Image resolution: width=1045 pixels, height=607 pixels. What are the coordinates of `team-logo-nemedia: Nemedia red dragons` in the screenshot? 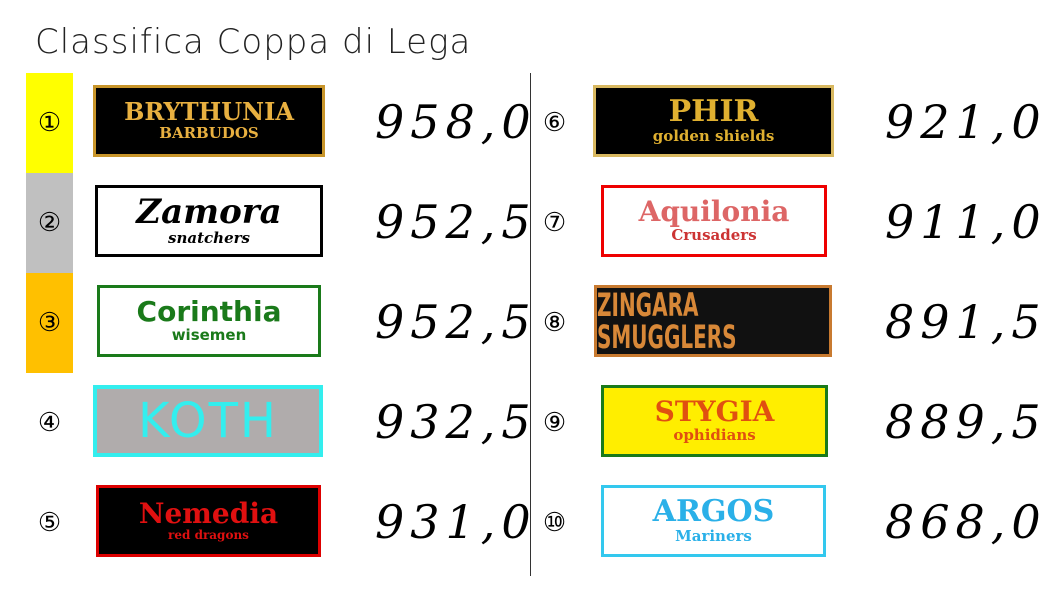 It's located at (208, 521).